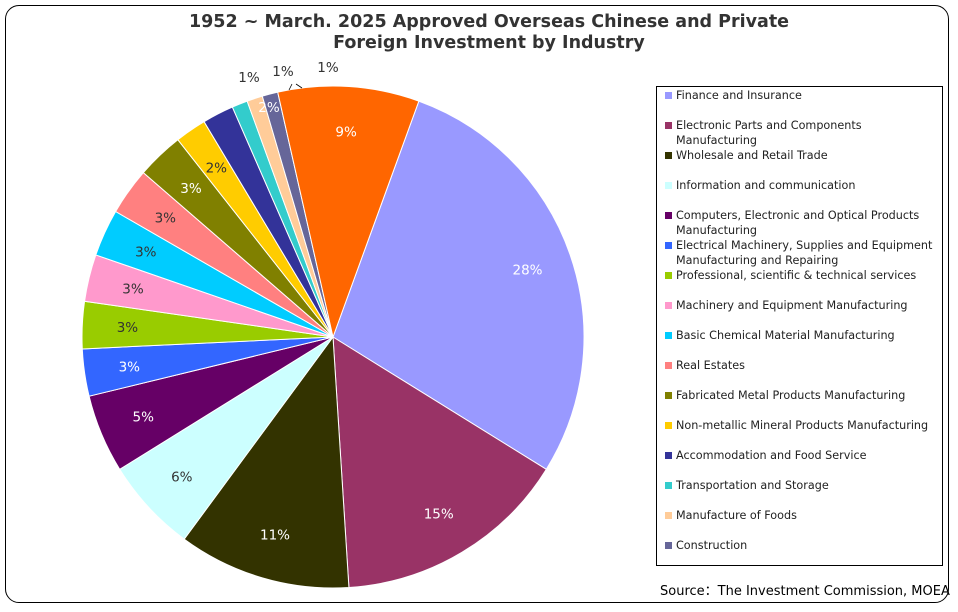 The width and height of the screenshot is (958, 612). Describe the element at coordinates (792, 305) in the screenshot. I see `legend-label: Machinery and Equipment Manufacturing` at that location.